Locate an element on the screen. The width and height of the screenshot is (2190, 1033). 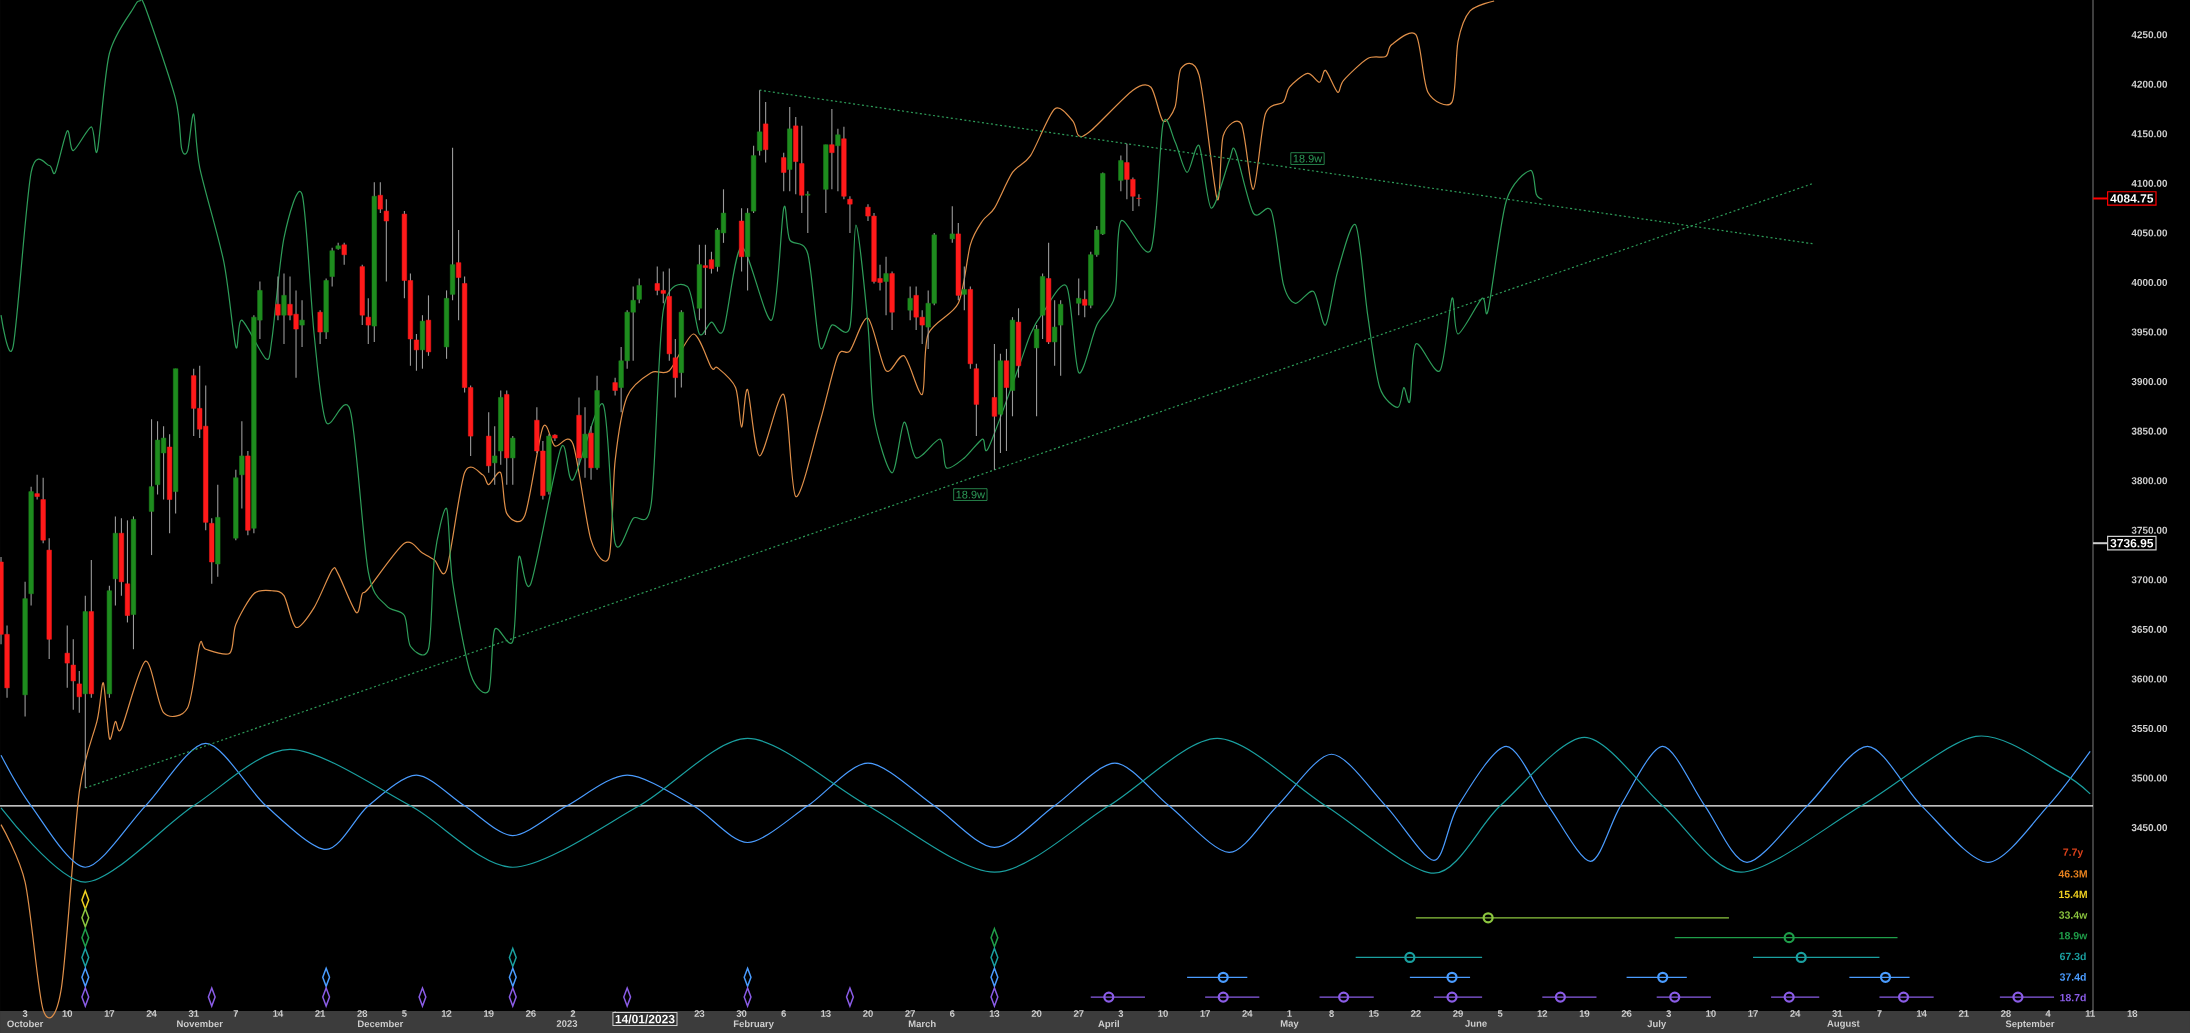
annotation: 18.9w is located at coordinates (971, 494).